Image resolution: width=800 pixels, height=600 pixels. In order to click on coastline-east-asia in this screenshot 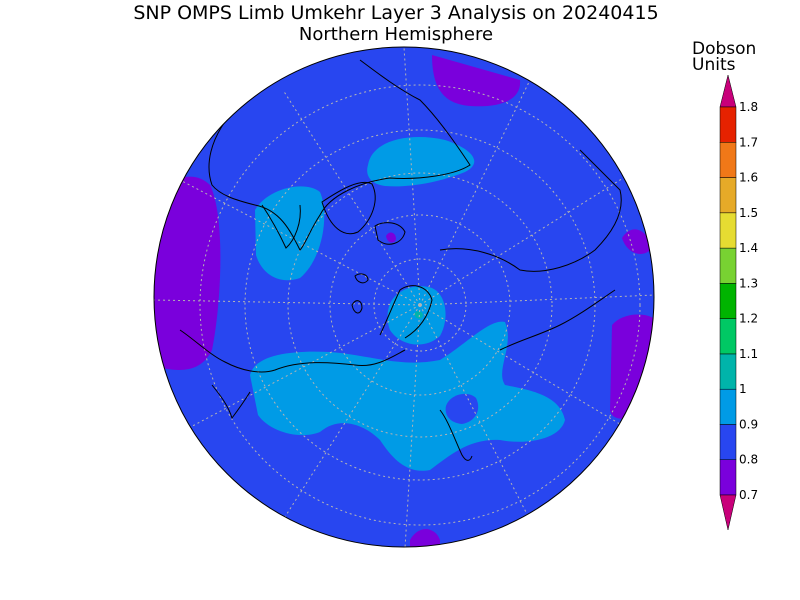, I will do `click(557, 320)`.